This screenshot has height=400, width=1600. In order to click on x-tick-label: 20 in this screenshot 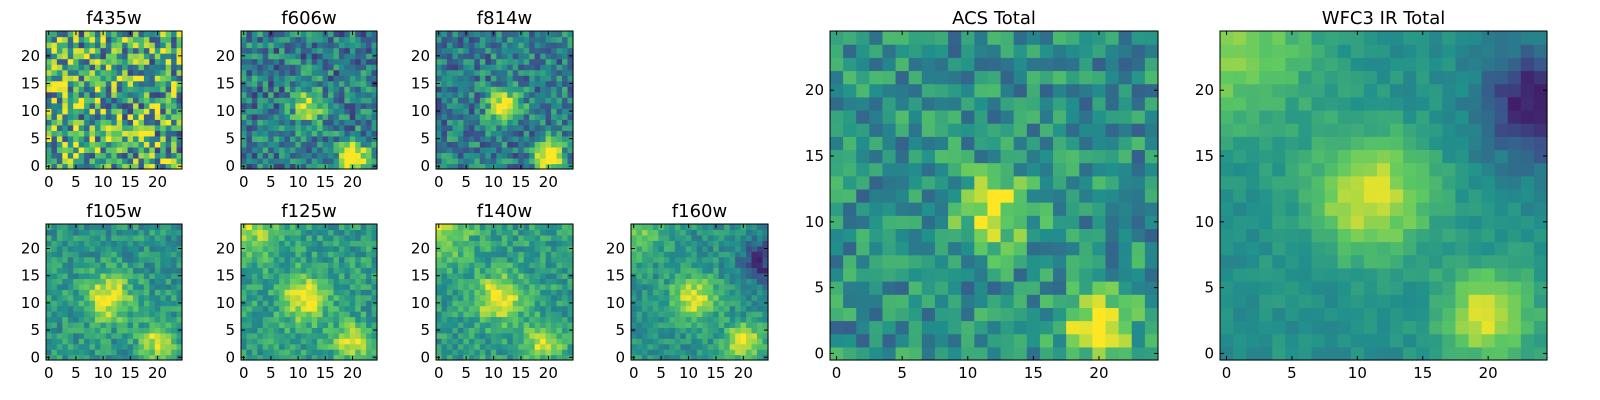, I will do `click(157, 373)`.